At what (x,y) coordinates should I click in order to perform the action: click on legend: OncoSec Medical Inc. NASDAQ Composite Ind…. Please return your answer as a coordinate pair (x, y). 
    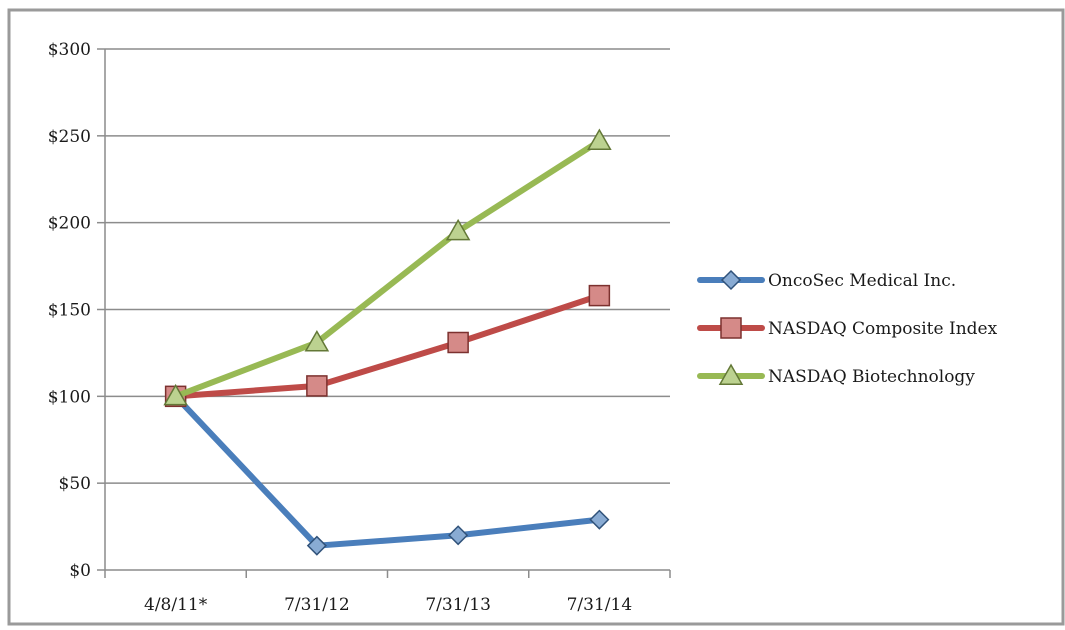
    Looking at the image, I should click on (847, 328).